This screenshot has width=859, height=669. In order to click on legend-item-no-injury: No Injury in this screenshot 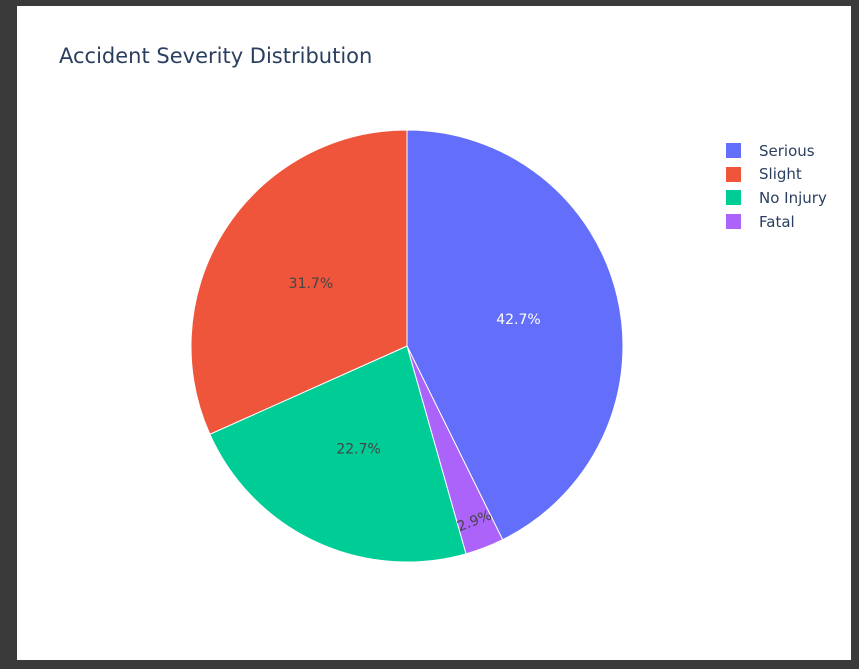, I will do `click(776, 198)`.